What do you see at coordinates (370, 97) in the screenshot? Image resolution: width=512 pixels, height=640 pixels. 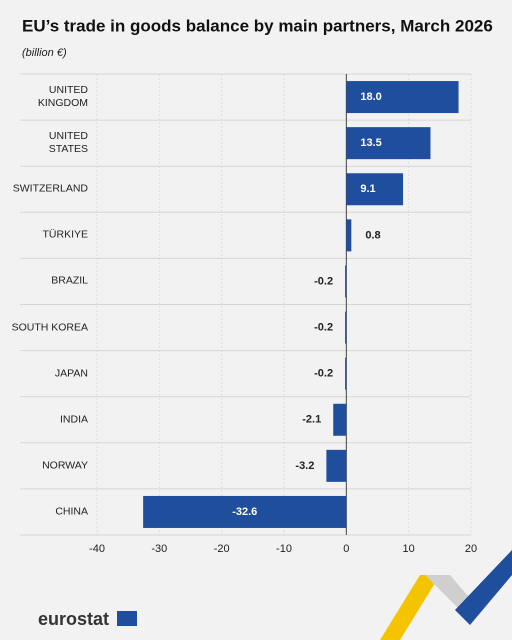 I see `value-label: 18.0` at bounding box center [370, 97].